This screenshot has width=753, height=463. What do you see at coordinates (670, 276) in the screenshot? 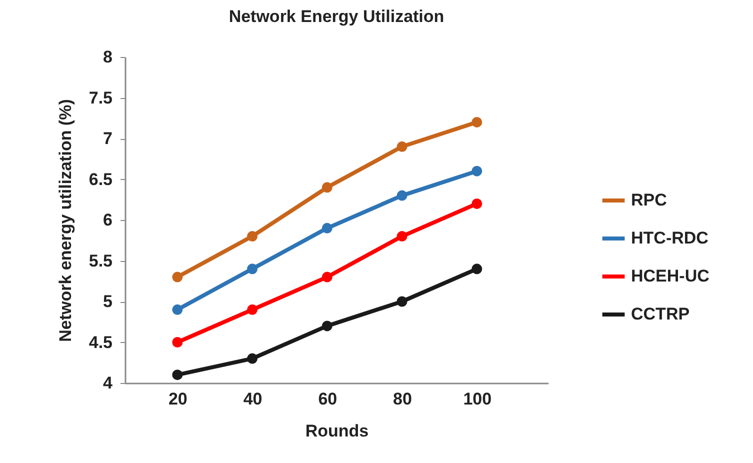
I see `legend-label: HCEH-UC` at bounding box center [670, 276].